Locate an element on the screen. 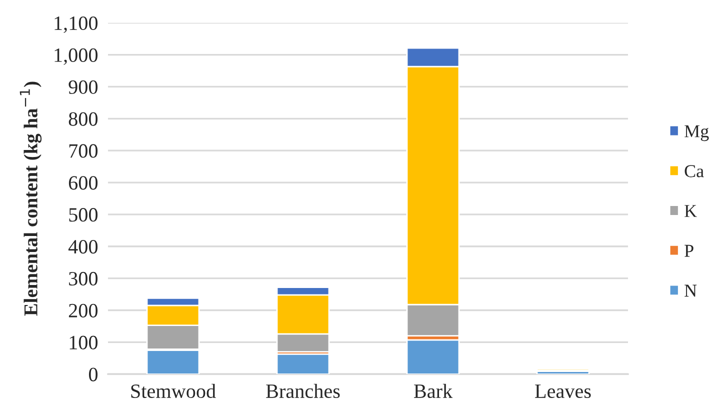 The image size is (713, 408). y-tick-label: 100 is located at coordinates (84, 343).